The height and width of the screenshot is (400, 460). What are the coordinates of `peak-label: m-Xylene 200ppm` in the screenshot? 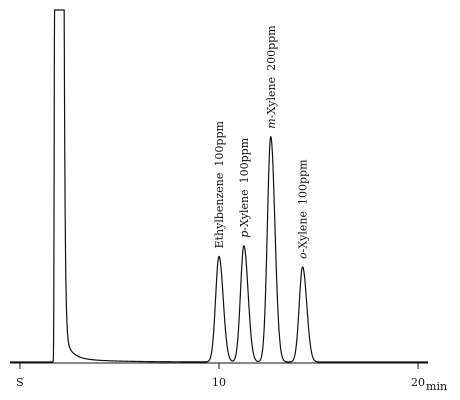 It's located at (271, 77).